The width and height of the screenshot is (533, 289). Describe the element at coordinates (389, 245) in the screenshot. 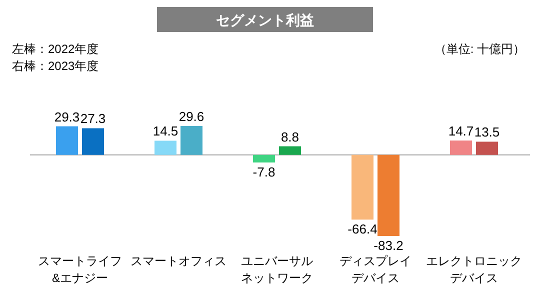

I see `data-label: -83.2` at that location.